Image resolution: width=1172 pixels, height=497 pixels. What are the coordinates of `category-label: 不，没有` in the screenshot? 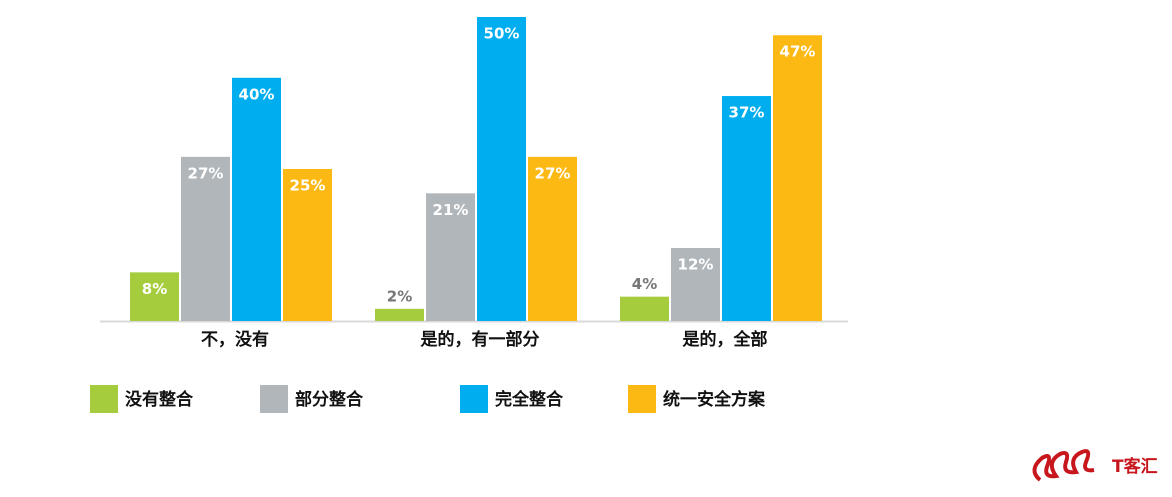 It's located at (235, 339).